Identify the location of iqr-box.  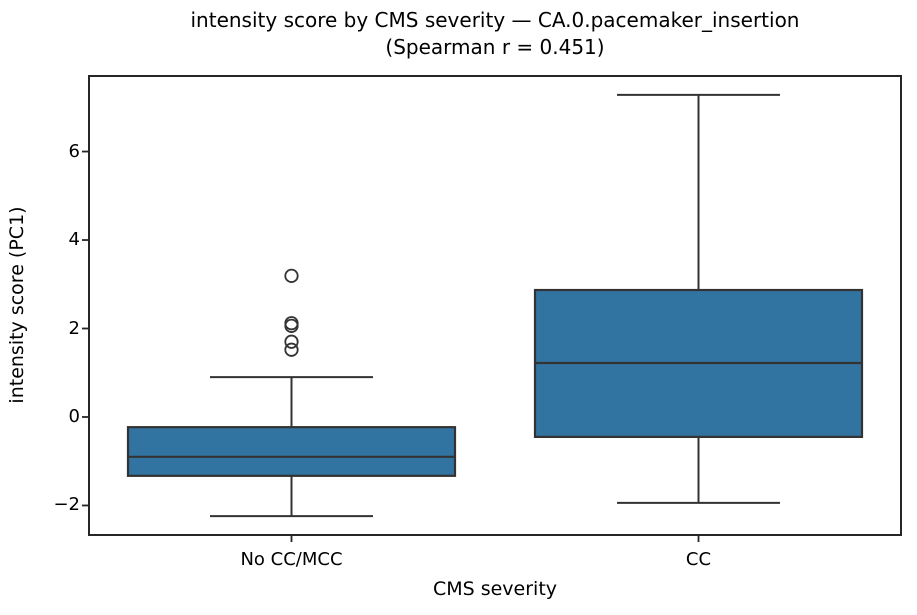
(291, 451).